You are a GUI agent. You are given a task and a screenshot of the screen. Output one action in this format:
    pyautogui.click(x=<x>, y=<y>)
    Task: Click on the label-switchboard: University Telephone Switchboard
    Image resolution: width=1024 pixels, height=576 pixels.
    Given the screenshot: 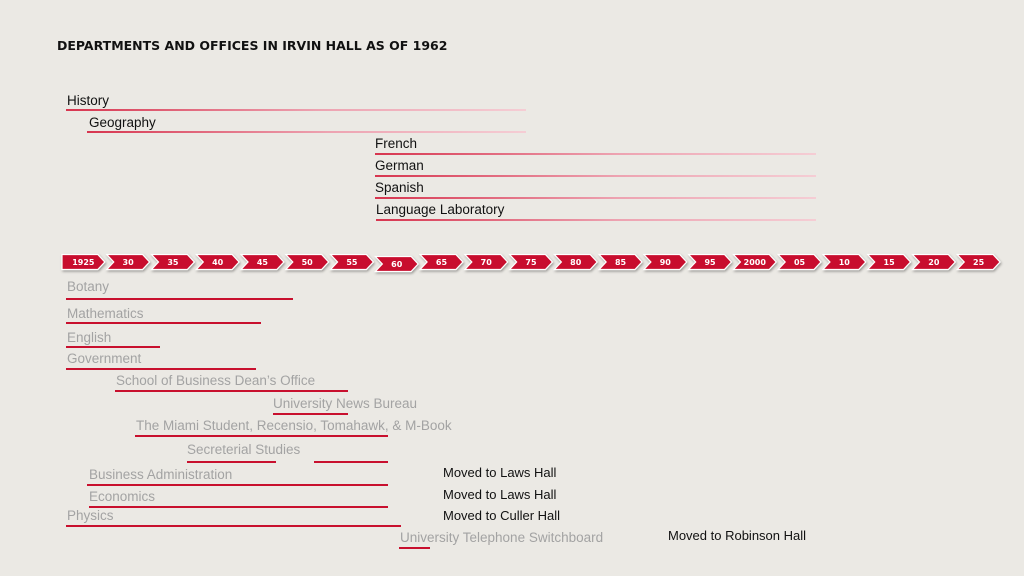 What is the action you would take?
    pyautogui.click(x=502, y=537)
    